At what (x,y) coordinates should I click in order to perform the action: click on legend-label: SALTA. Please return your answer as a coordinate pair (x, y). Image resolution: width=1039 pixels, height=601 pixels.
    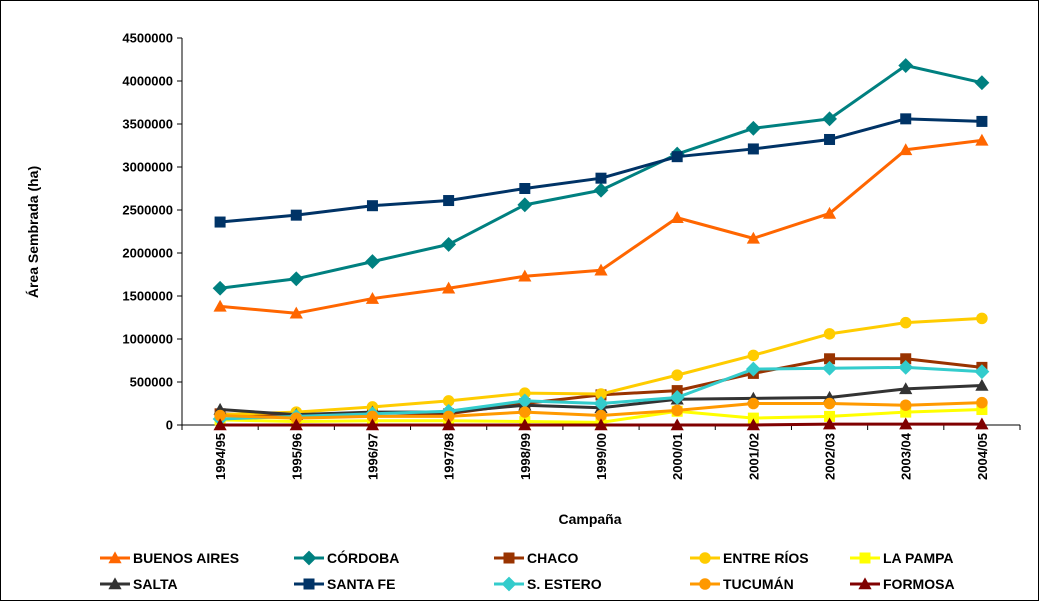
    Looking at the image, I should click on (155, 584).